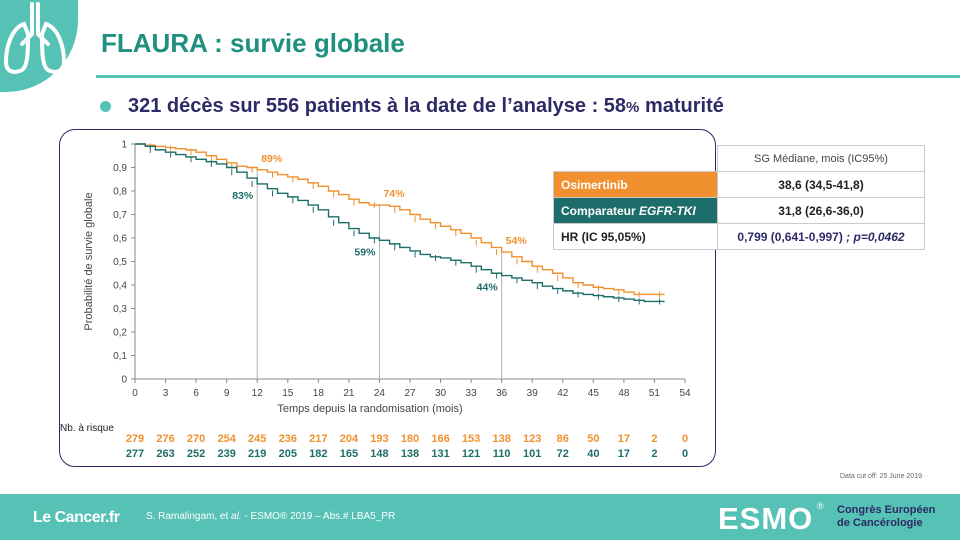 This screenshot has width=960, height=540. I want to click on citation-etal: al., so click(236, 516).